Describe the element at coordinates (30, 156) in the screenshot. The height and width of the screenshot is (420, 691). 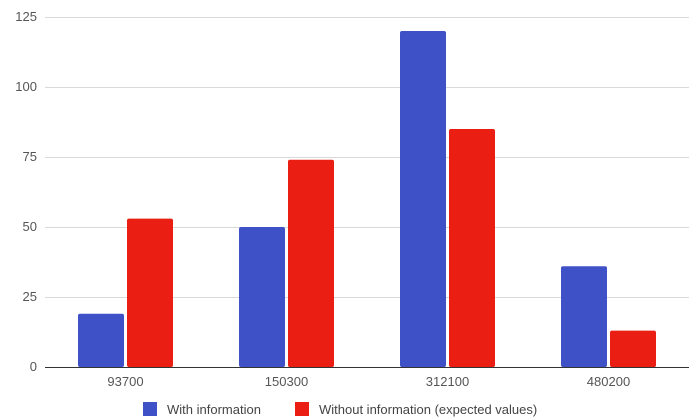
I see `y-tick-label: 75` at that location.